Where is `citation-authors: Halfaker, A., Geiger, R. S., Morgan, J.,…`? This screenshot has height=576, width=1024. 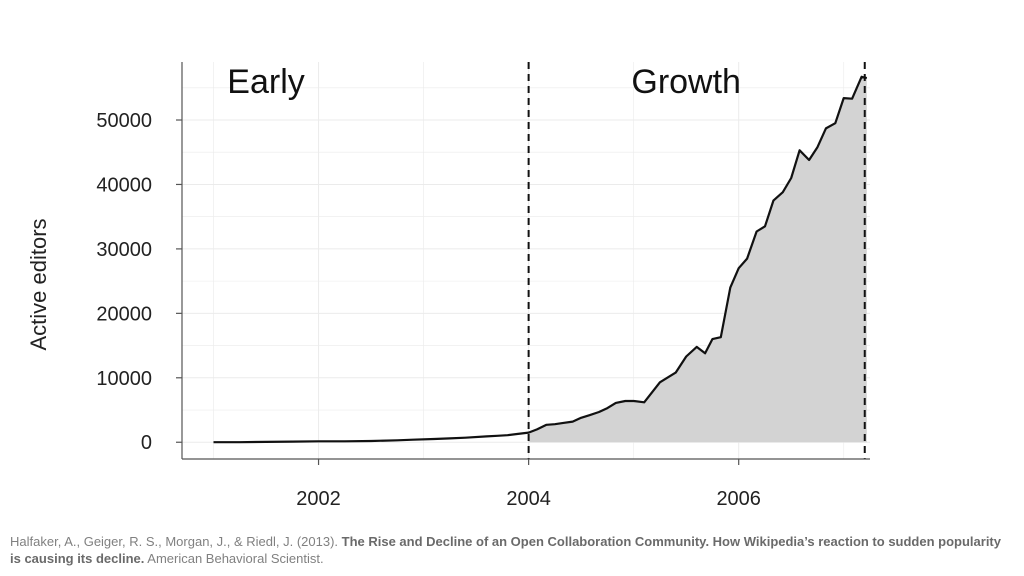
citation-authors: Halfaker, A., Geiger, R. S., Morgan, J.,… is located at coordinates (176, 541).